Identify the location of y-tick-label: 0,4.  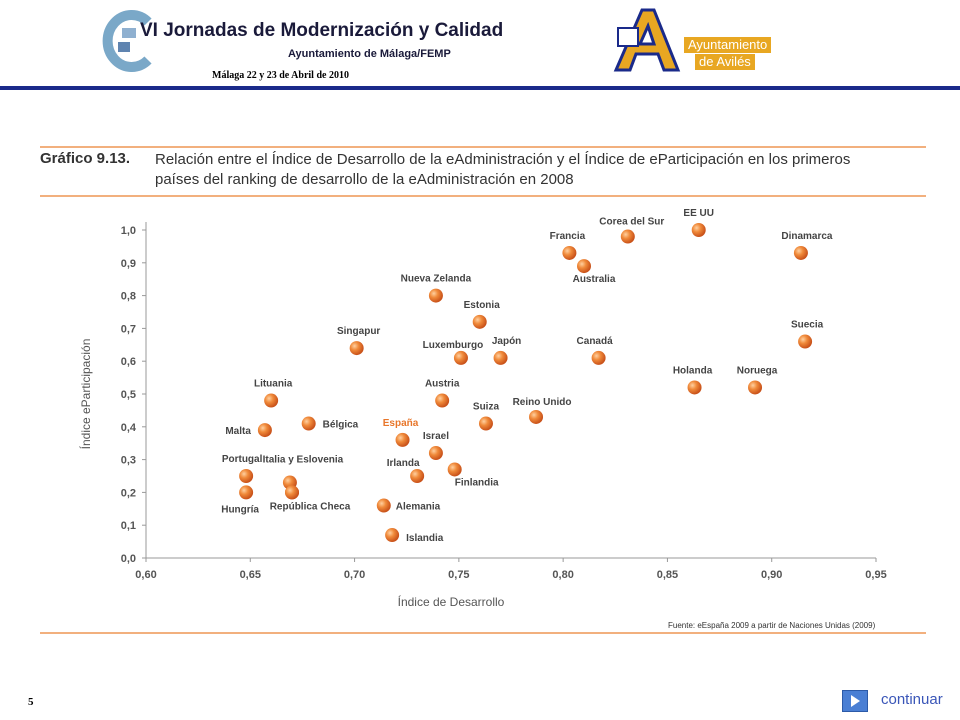
(129, 428).